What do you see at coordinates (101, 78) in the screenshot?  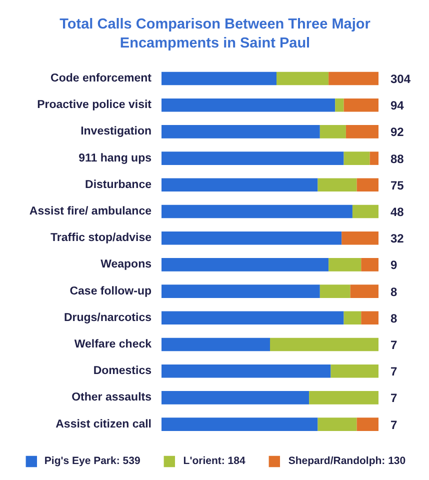 I see `y-tick-label: Code enforcement` at bounding box center [101, 78].